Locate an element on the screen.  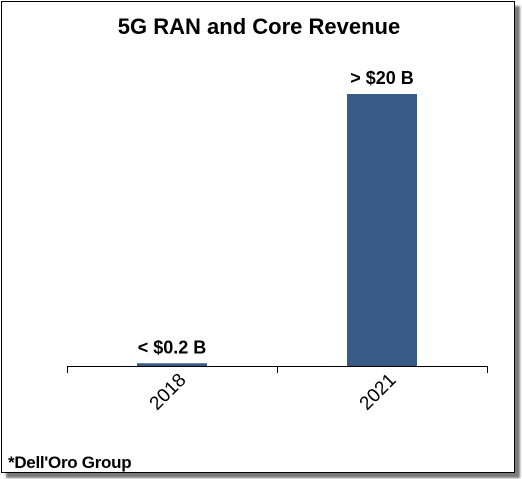
source-note: *Dell'Oro Group is located at coordinates (70, 462).